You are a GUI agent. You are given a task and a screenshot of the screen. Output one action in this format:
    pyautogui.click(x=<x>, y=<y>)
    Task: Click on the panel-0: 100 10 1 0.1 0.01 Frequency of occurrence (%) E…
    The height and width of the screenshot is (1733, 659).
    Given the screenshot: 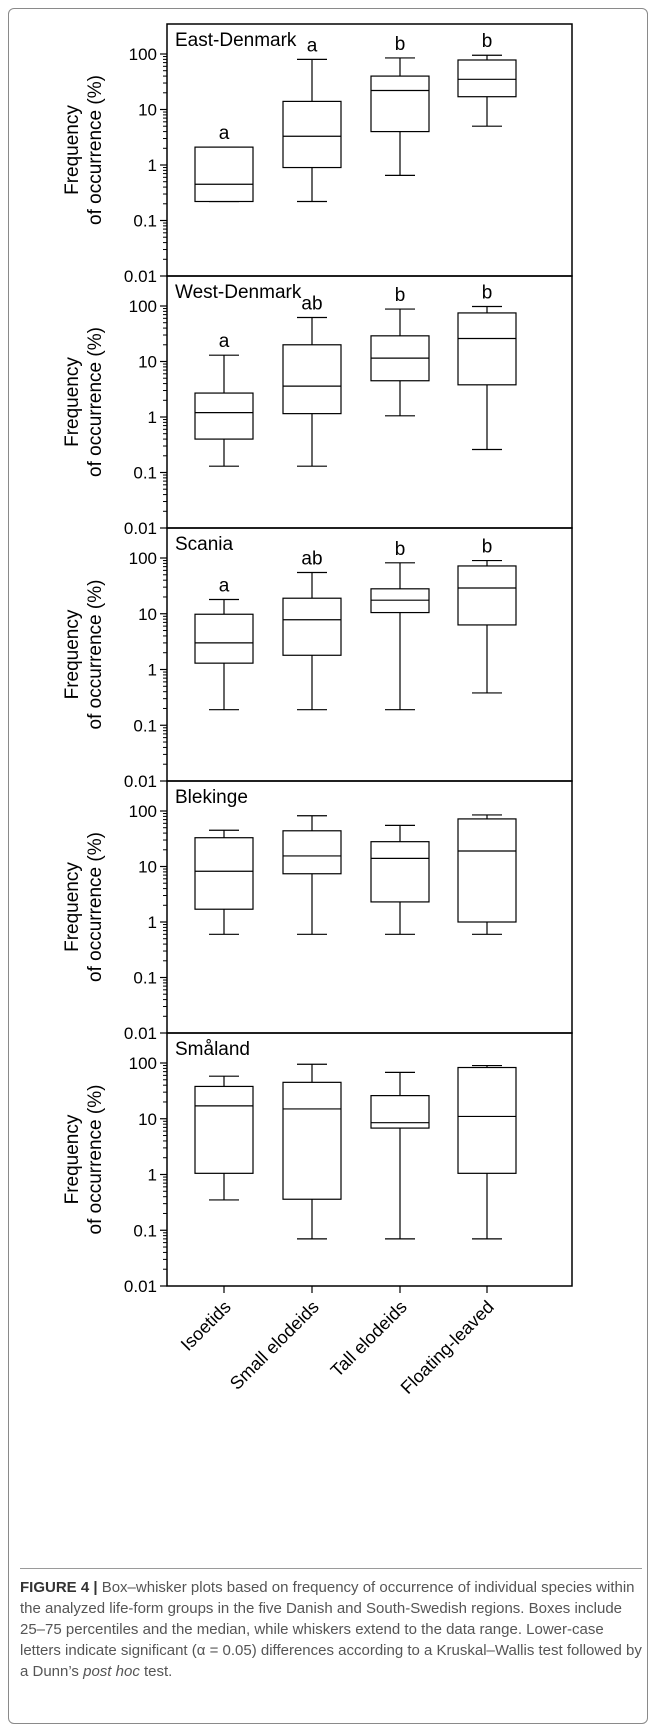 What is the action you would take?
    pyautogui.click(x=317, y=154)
    